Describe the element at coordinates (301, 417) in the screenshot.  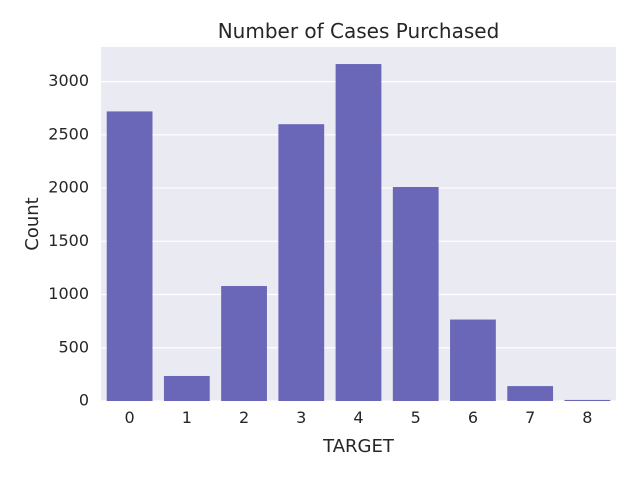
I see `x-tick-label: 3` at that location.